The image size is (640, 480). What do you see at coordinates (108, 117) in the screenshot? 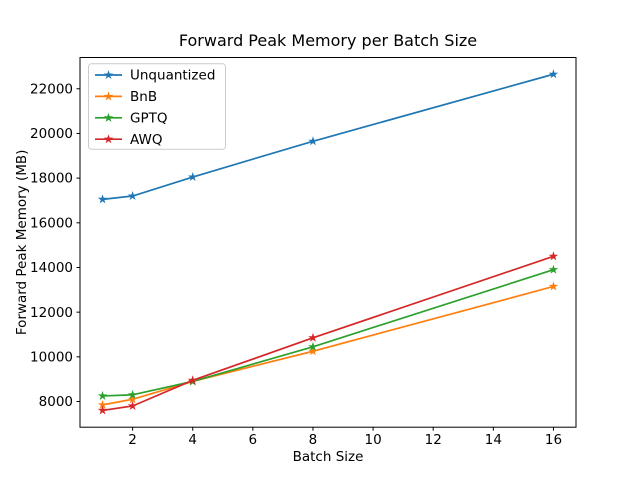
I see `legend-marker-gptq` at bounding box center [108, 117].